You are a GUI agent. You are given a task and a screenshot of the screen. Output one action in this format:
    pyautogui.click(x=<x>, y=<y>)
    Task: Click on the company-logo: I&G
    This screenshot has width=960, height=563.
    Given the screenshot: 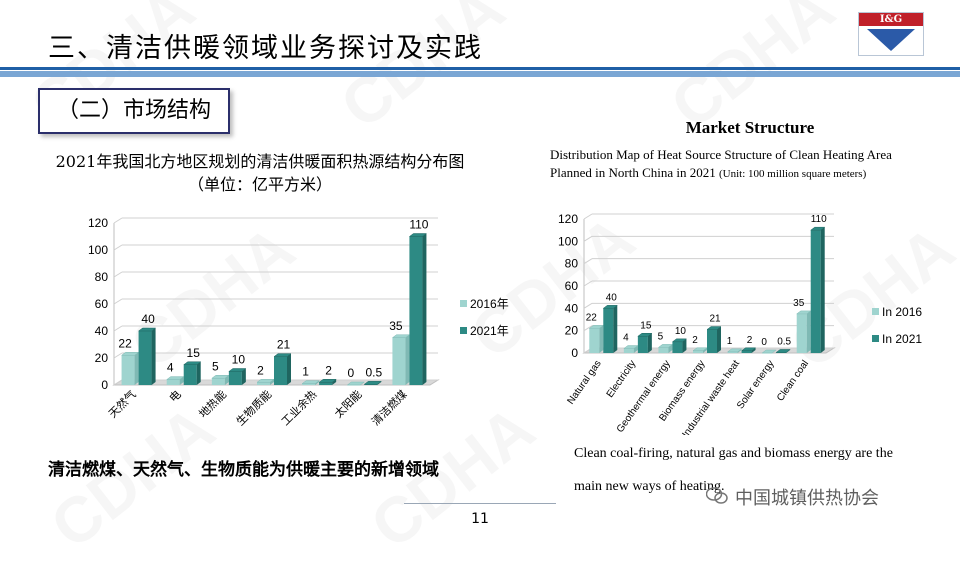 What is the action you would take?
    pyautogui.click(x=891, y=34)
    